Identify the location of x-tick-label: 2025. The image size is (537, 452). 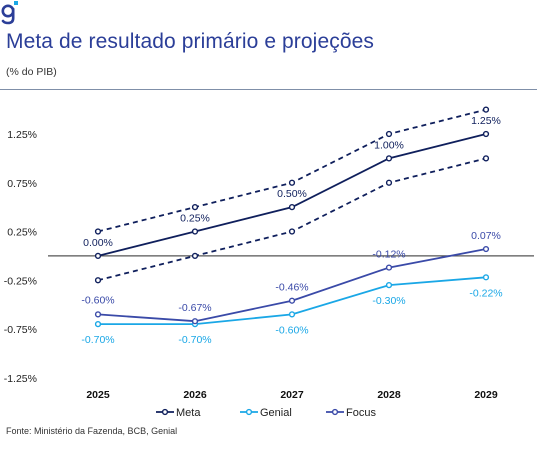
(98, 395).